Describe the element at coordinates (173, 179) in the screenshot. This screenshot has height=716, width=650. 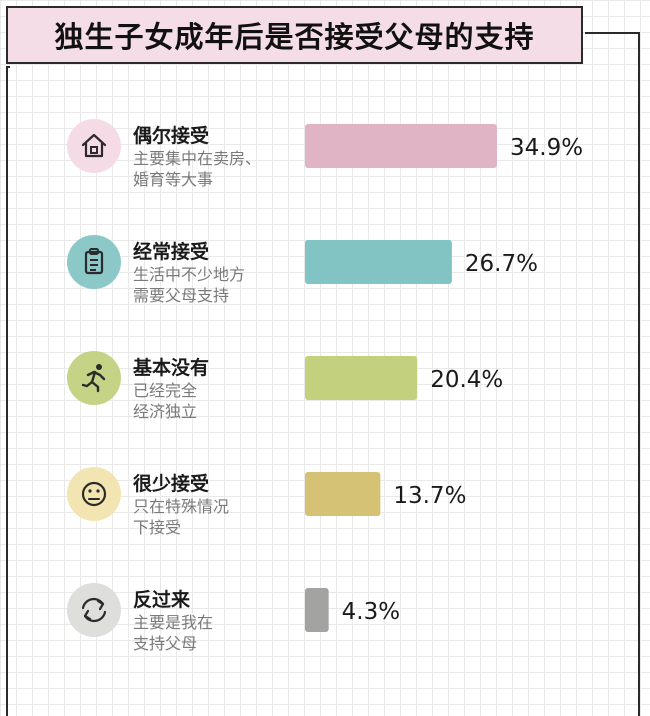
I see `category-description: 婚育等大事` at that location.